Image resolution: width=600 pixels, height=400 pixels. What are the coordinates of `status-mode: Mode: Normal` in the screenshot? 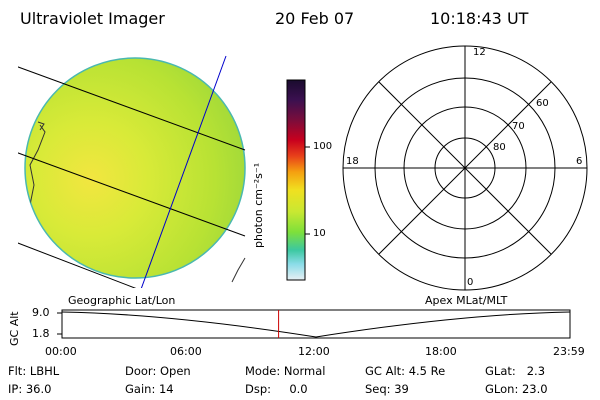 It's located at (285, 371).